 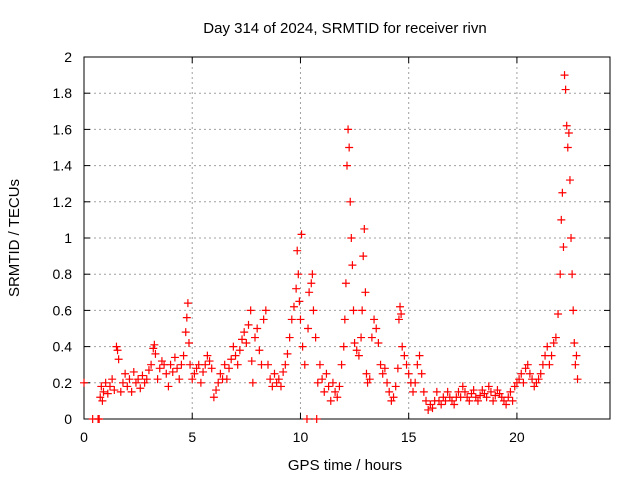 What do you see at coordinates (192, 437) in the screenshot?
I see `x-tick-label: 5` at bounding box center [192, 437].